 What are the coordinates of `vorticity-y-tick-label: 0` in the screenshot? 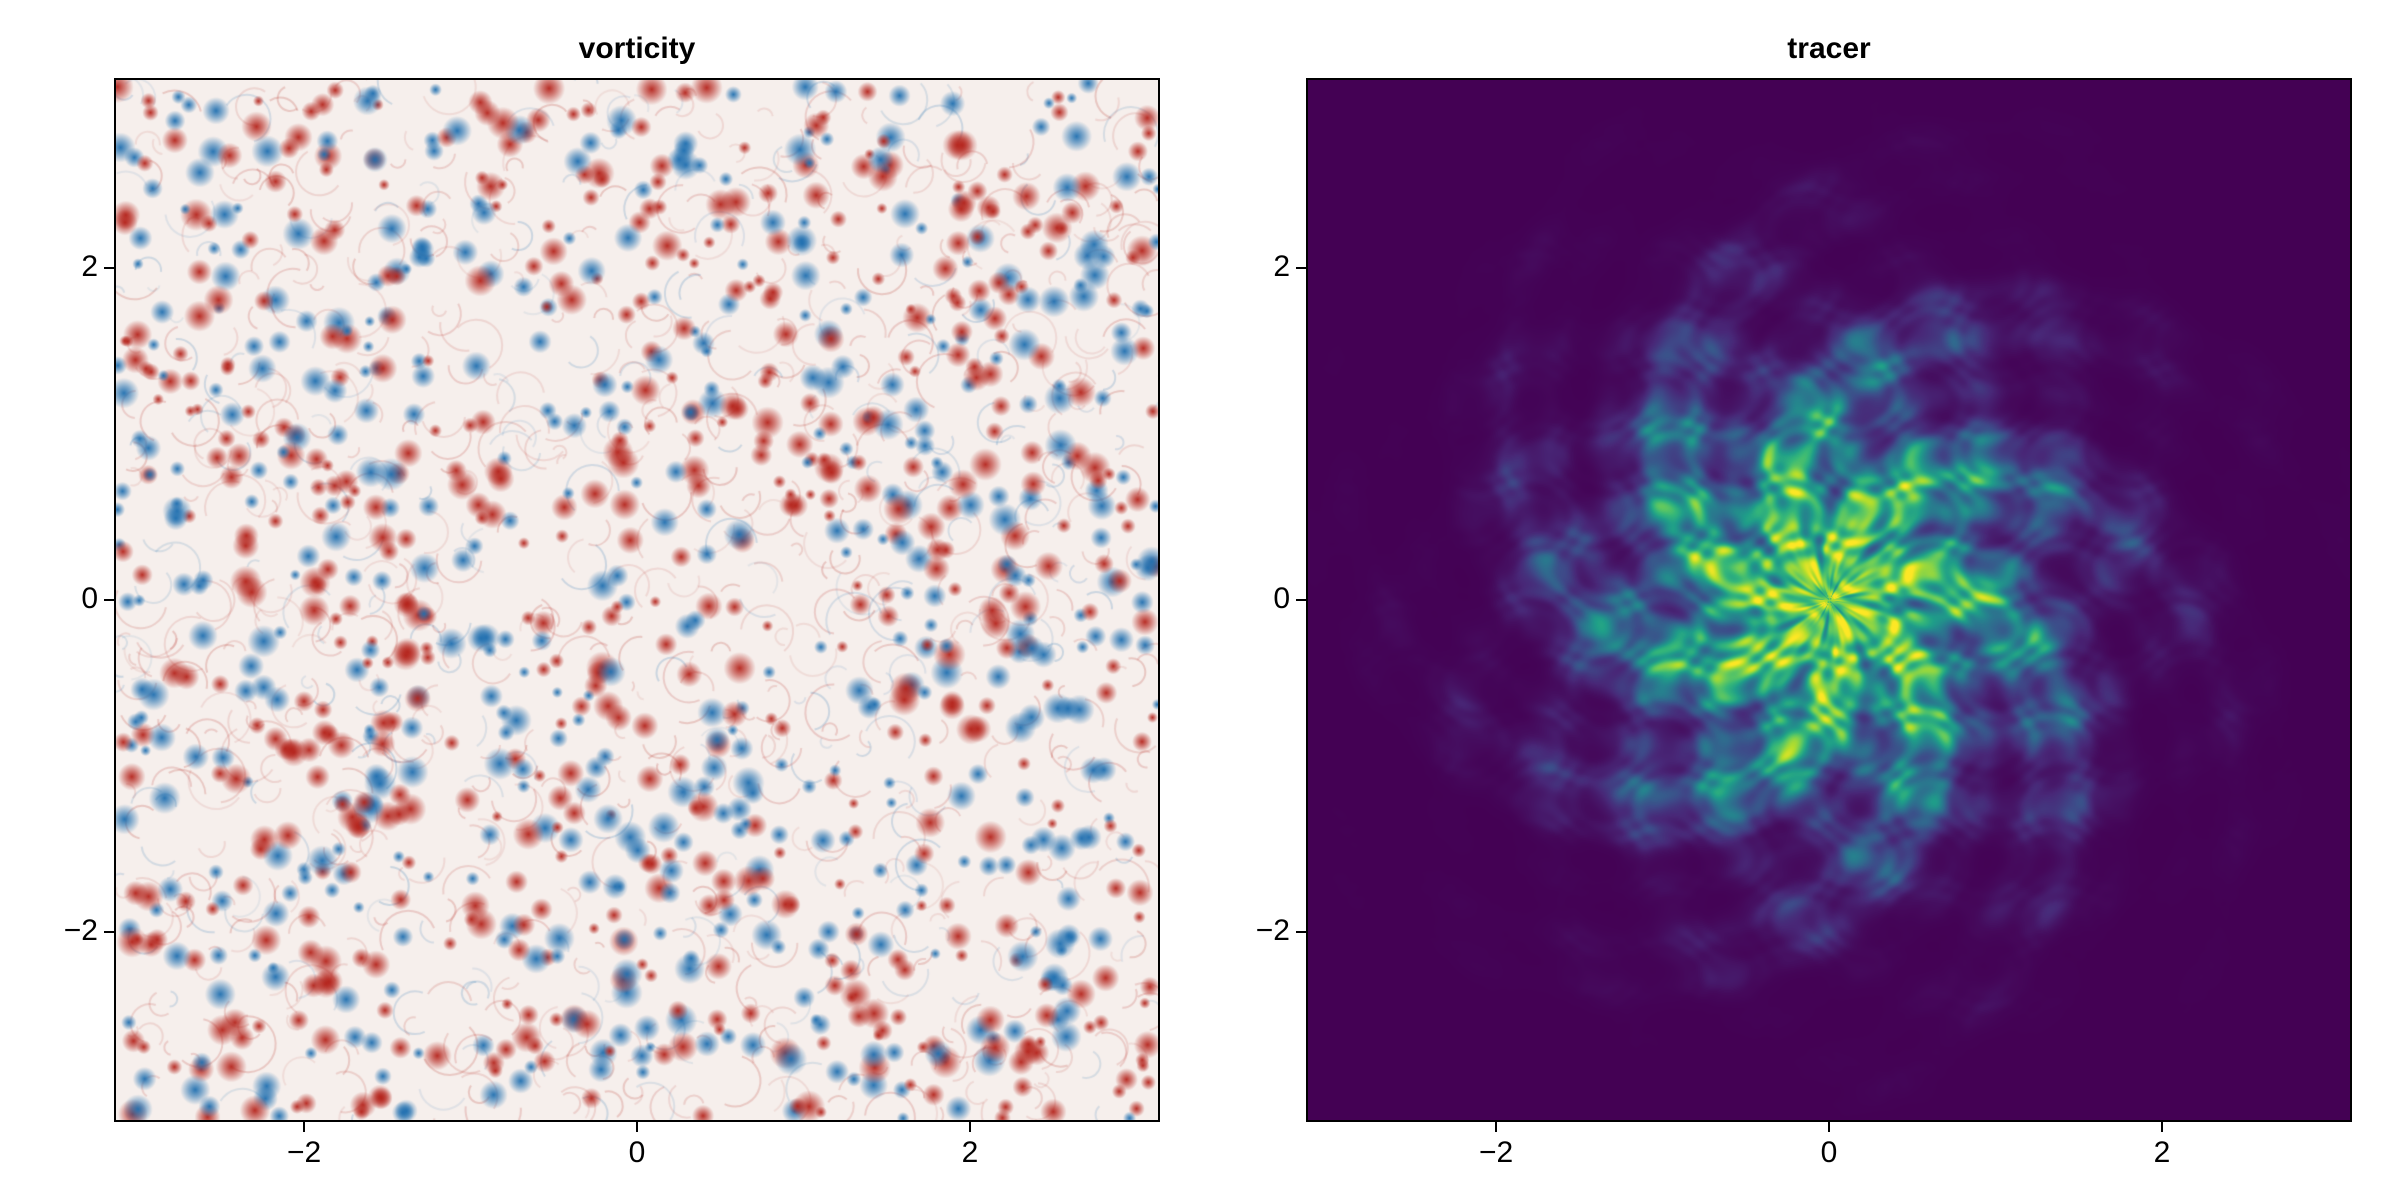 It's located at (89, 598).